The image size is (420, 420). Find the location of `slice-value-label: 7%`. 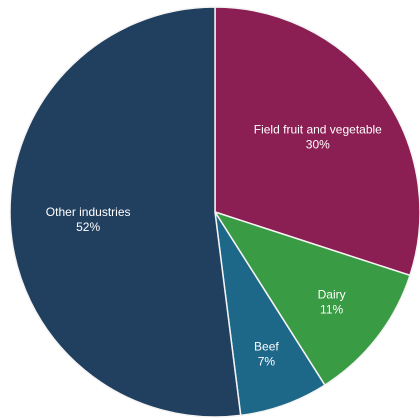

slice-value-label: 7% is located at coordinates (267, 362).